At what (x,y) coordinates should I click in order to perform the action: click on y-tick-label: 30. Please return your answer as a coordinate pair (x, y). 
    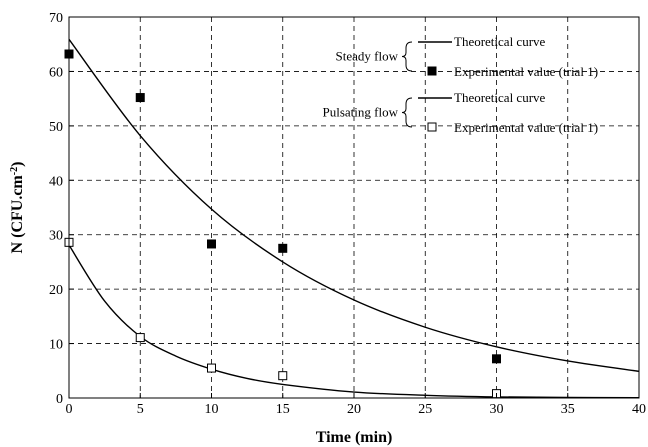
    Looking at the image, I should click on (56, 236).